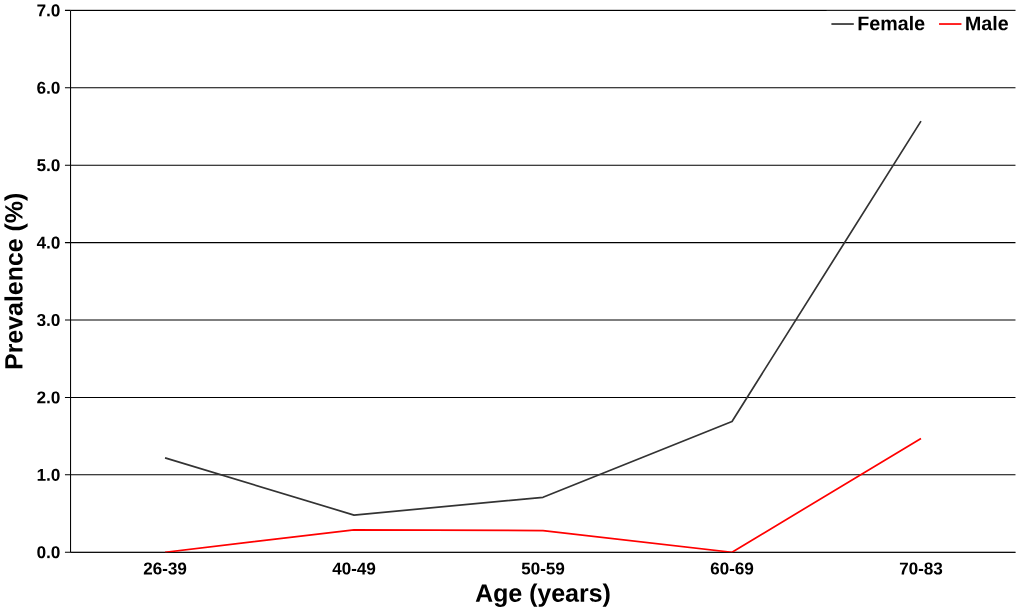 Image resolution: width=1016 pixels, height=611 pixels. What do you see at coordinates (48, 87) in the screenshot?
I see `y-tick-label: 6.0` at bounding box center [48, 87].